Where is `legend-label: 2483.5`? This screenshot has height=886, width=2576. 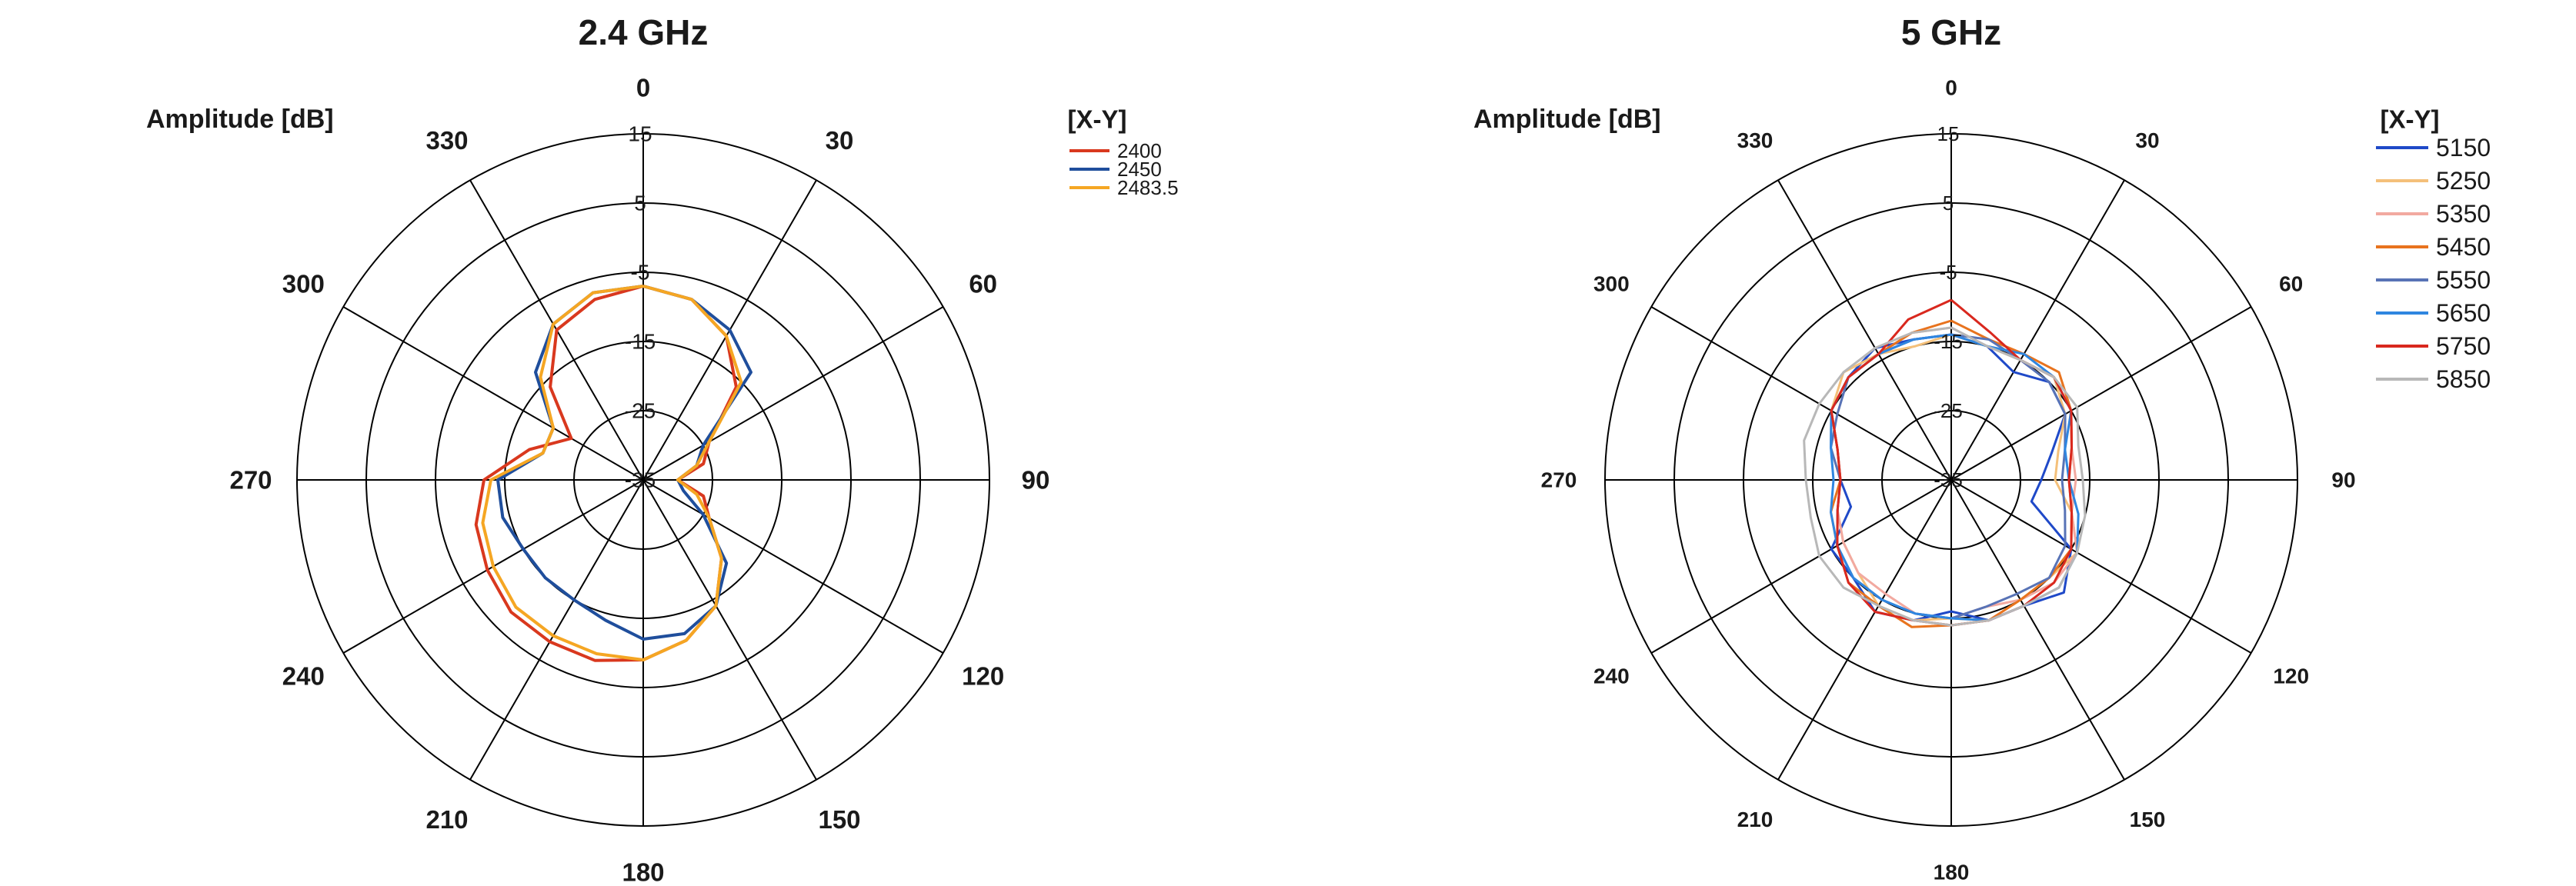
legend-label: 2483.5 is located at coordinates (1148, 187).